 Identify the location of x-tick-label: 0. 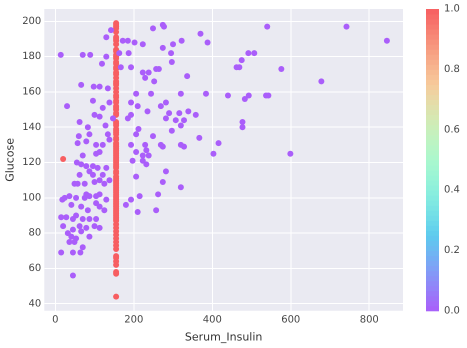
(55, 320).